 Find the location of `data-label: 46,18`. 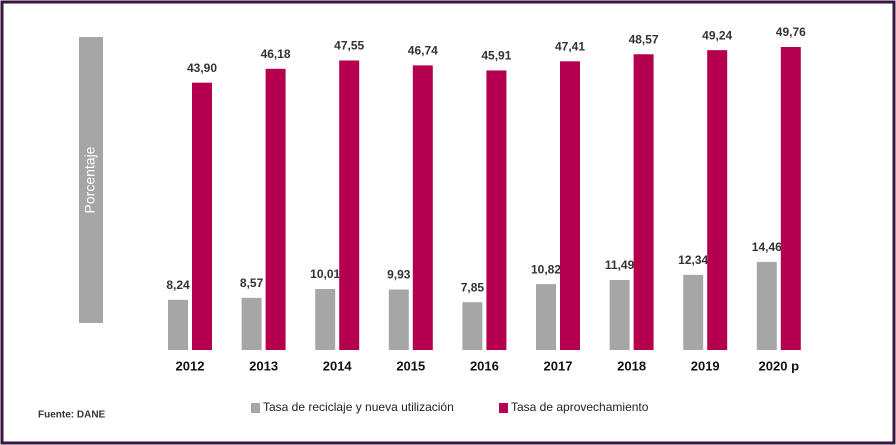

data-label: 46,18 is located at coordinates (276, 54).